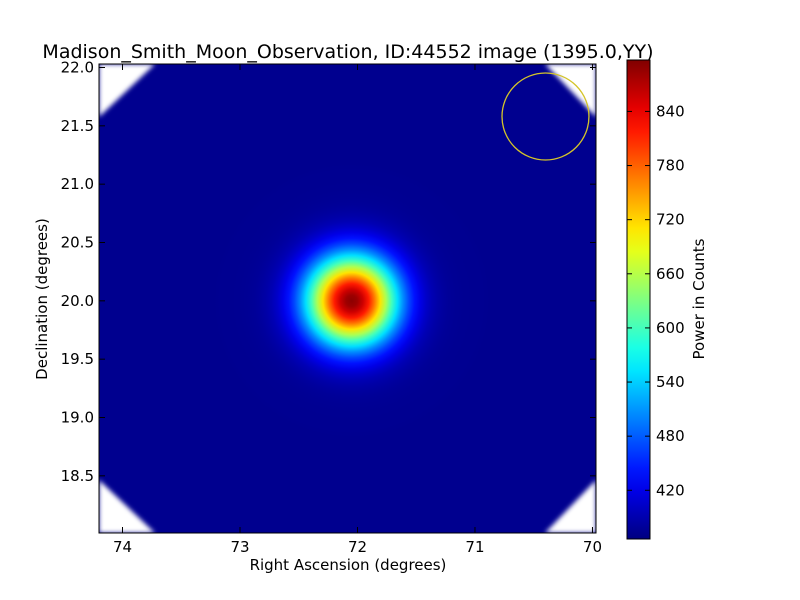 This screenshot has height=600, width=800. I want to click on beam-circle, so click(545, 116).